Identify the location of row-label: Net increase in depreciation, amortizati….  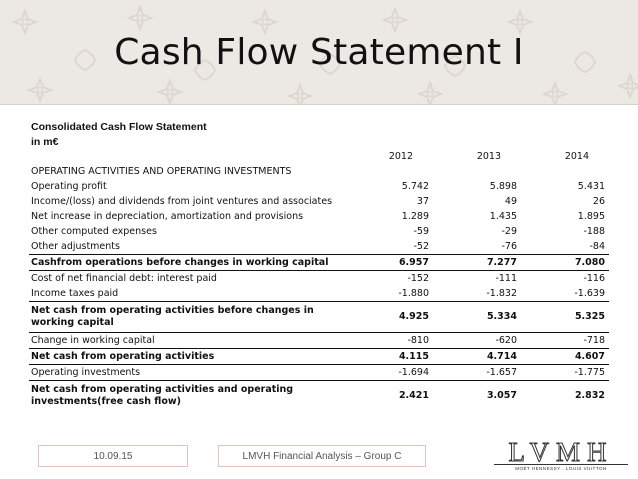
(167, 216).